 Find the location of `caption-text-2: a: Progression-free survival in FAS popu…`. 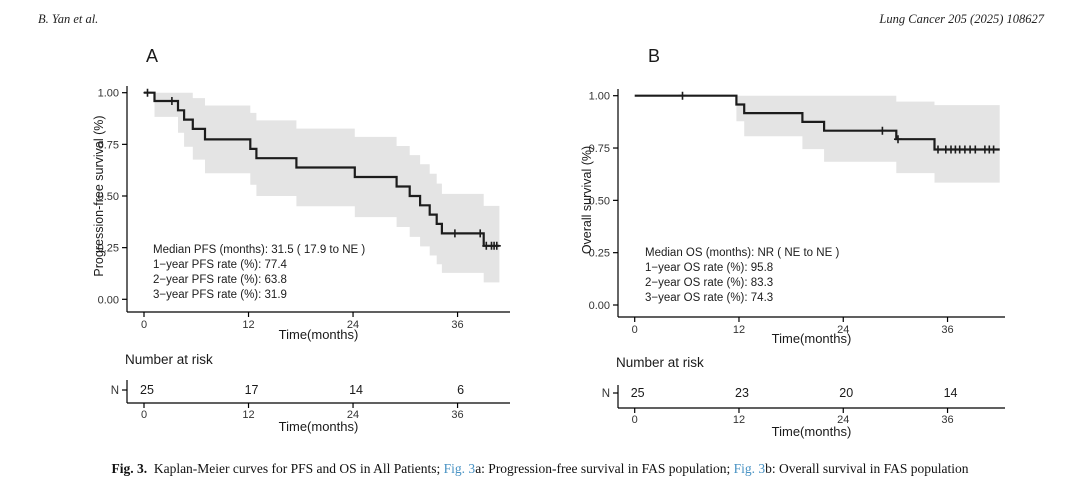

caption-text-2: a: Progression-free survival in FAS popu… is located at coordinates (604, 468).